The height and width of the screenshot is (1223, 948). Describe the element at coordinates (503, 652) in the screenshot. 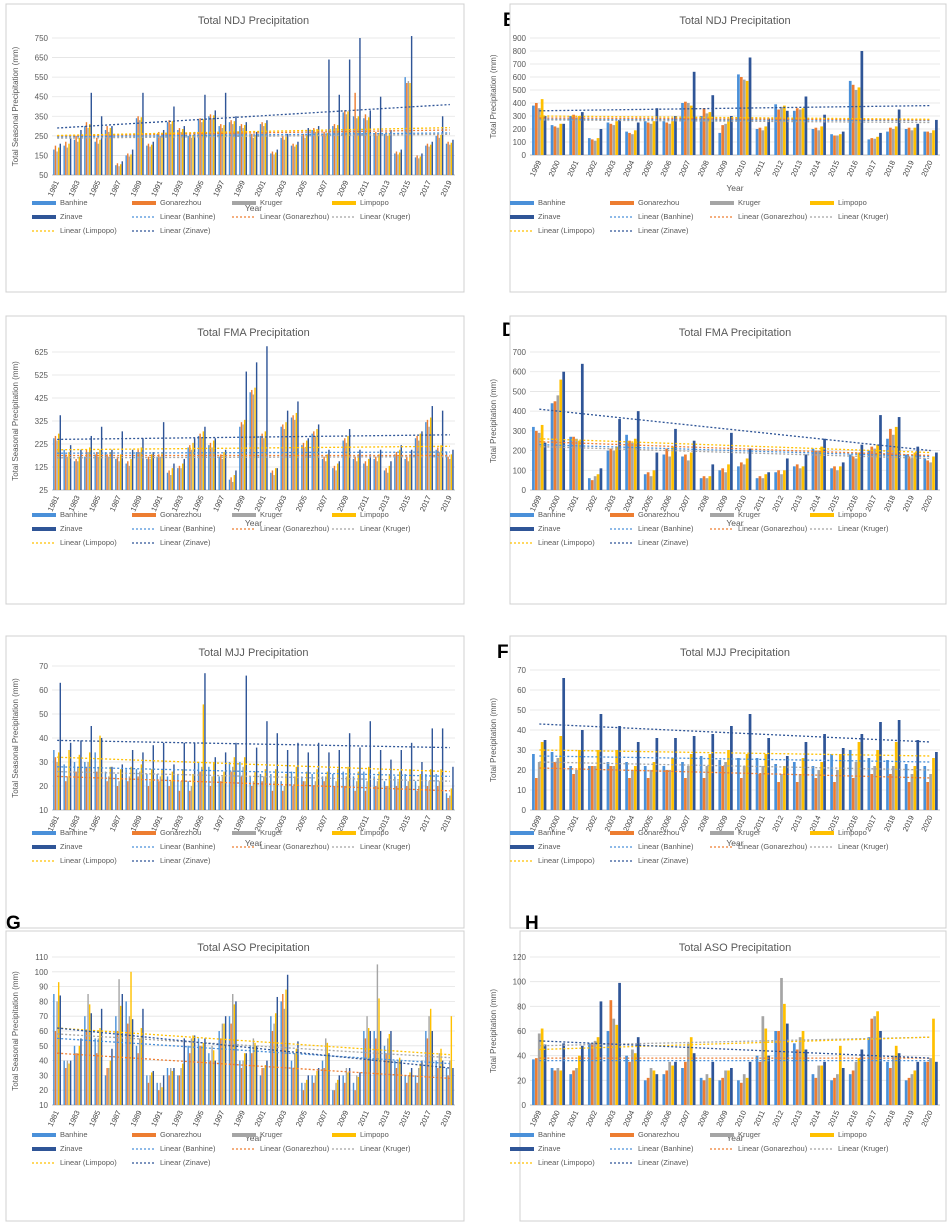

I see `panel-letter-f: F` at that location.